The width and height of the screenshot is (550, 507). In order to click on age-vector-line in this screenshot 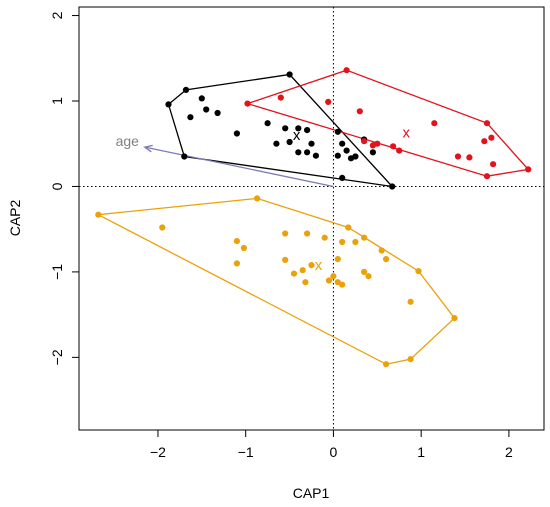, I will do `click(239, 167)`.